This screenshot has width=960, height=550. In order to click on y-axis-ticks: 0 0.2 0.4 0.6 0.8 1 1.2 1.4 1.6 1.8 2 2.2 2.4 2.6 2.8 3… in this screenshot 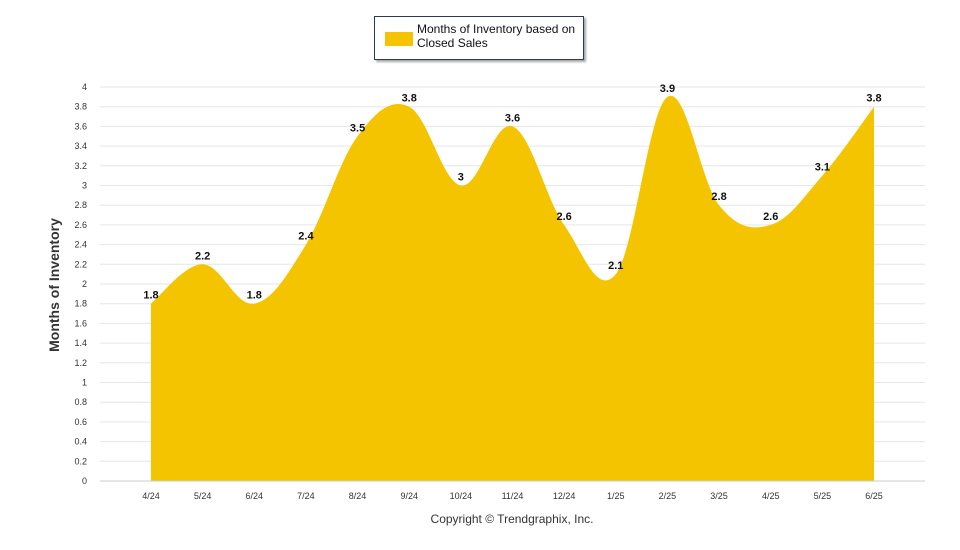, I will do `click(80, 284)`.